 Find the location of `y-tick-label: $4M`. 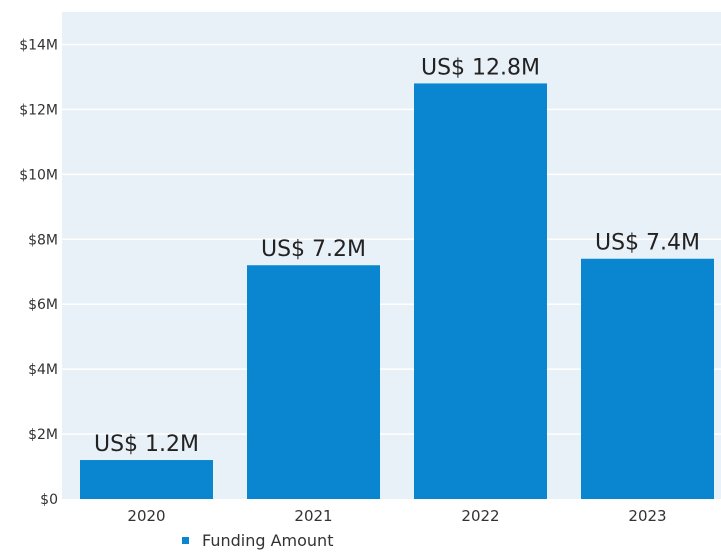

y-tick-label: $4M is located at coordinates (43, 370).